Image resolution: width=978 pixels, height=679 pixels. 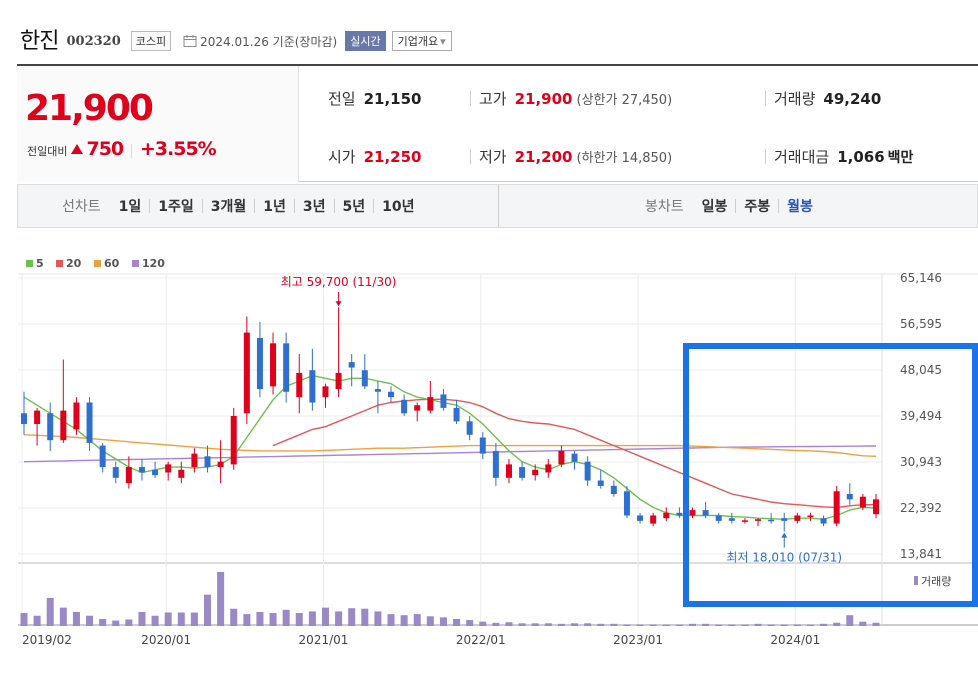 What do you see at coordinates (757, 207) in the screenshot?
I see `tab-weekly: 주봉` at bounding box center [757, 207].